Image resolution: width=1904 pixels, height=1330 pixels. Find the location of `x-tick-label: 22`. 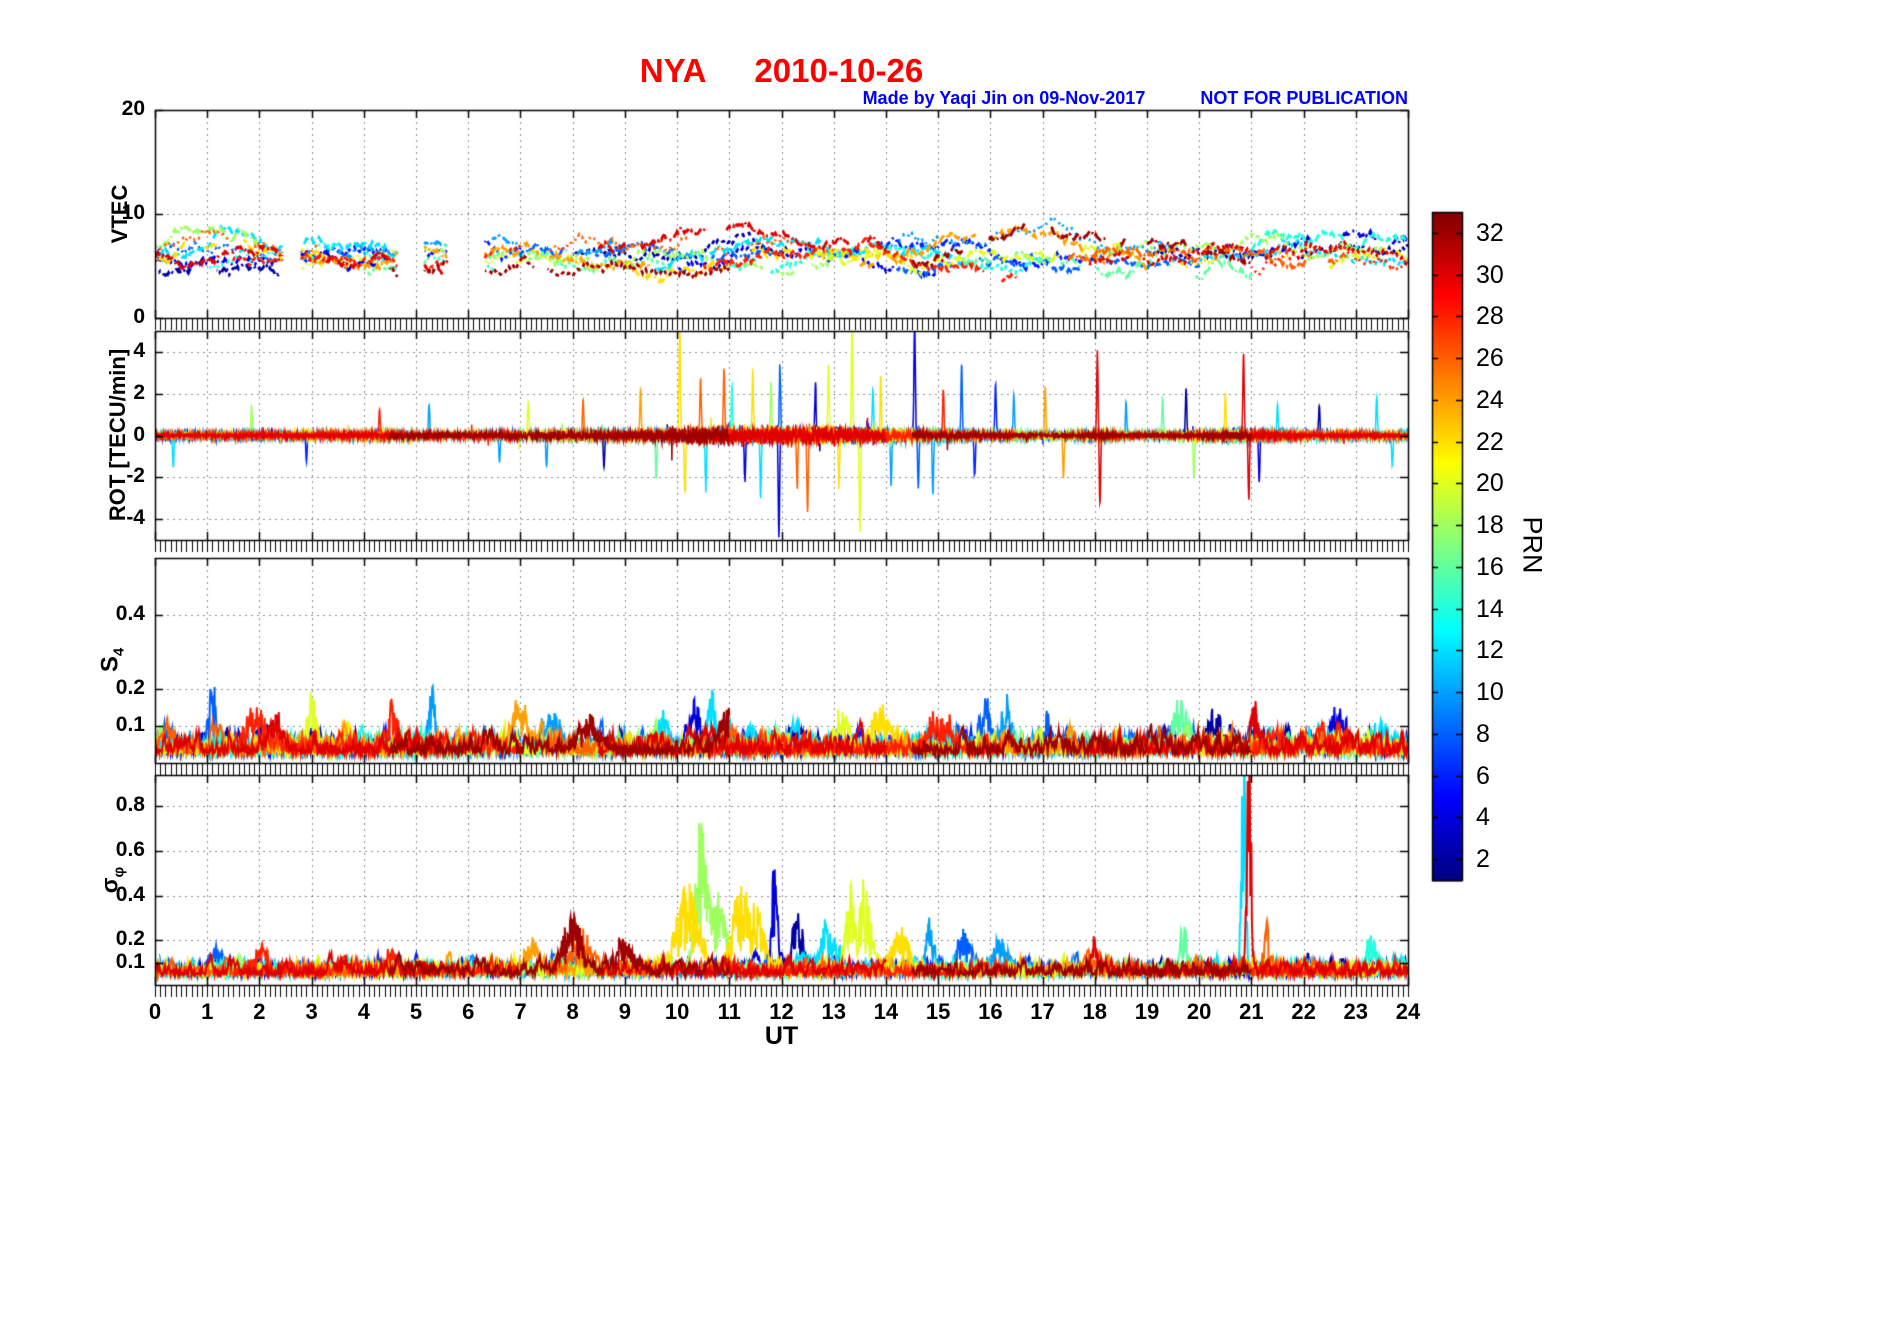

x-tick-label: 22 is located at coordinates (1303, 1011).